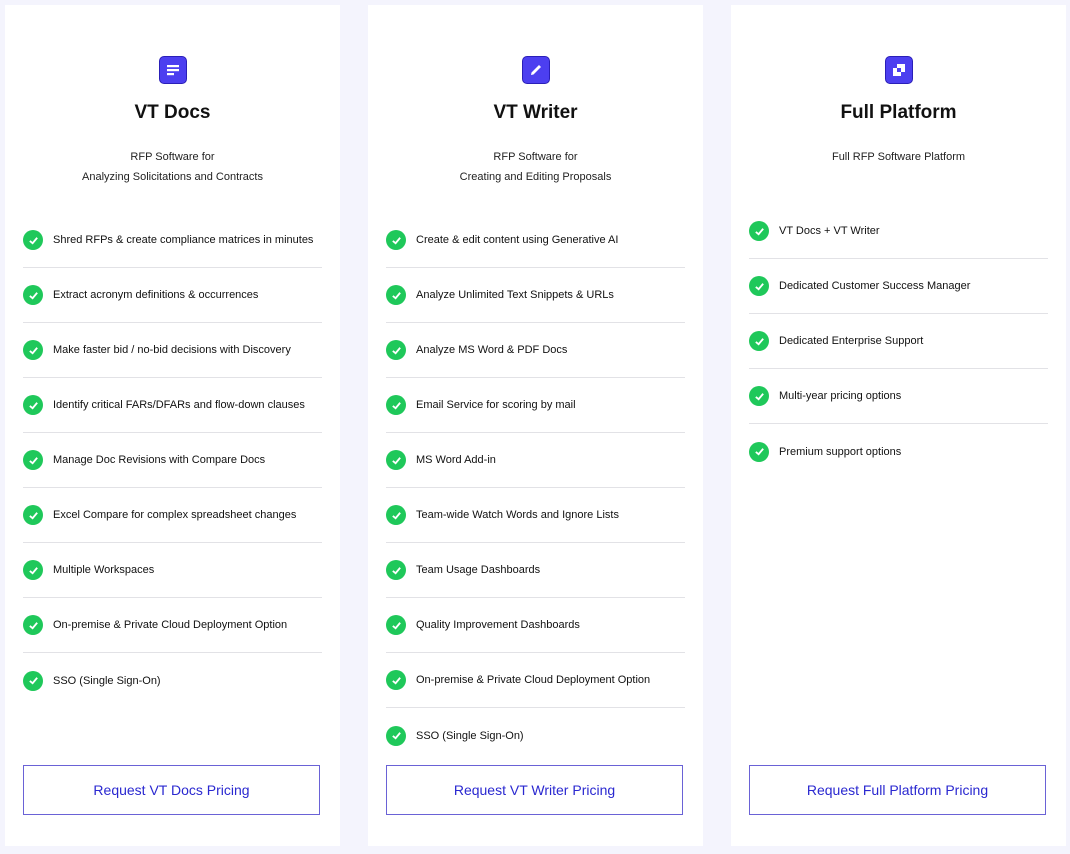  I want to click on pencil-icon, so click(535, 70).